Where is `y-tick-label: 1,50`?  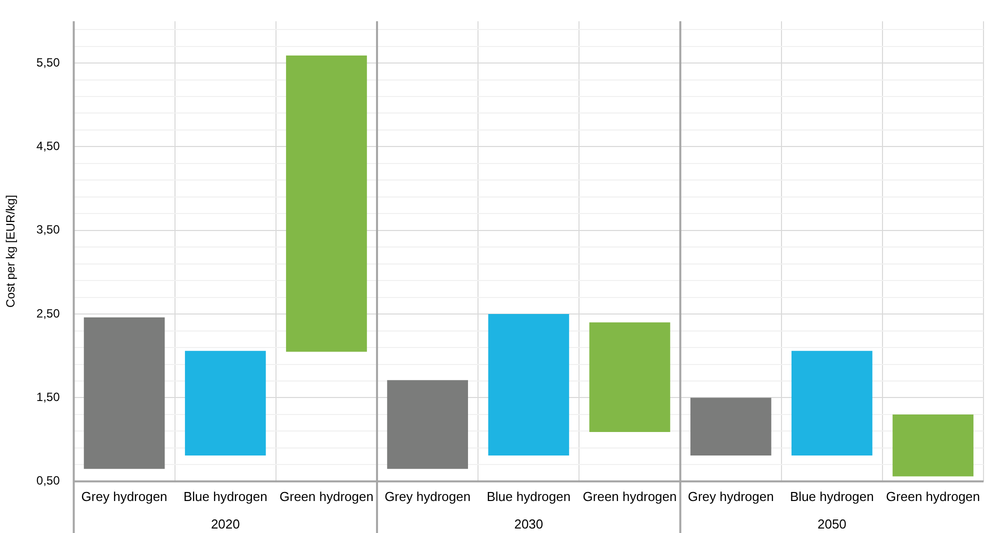
y-tick-label: 1,50 is located at coordinates (48, 397).